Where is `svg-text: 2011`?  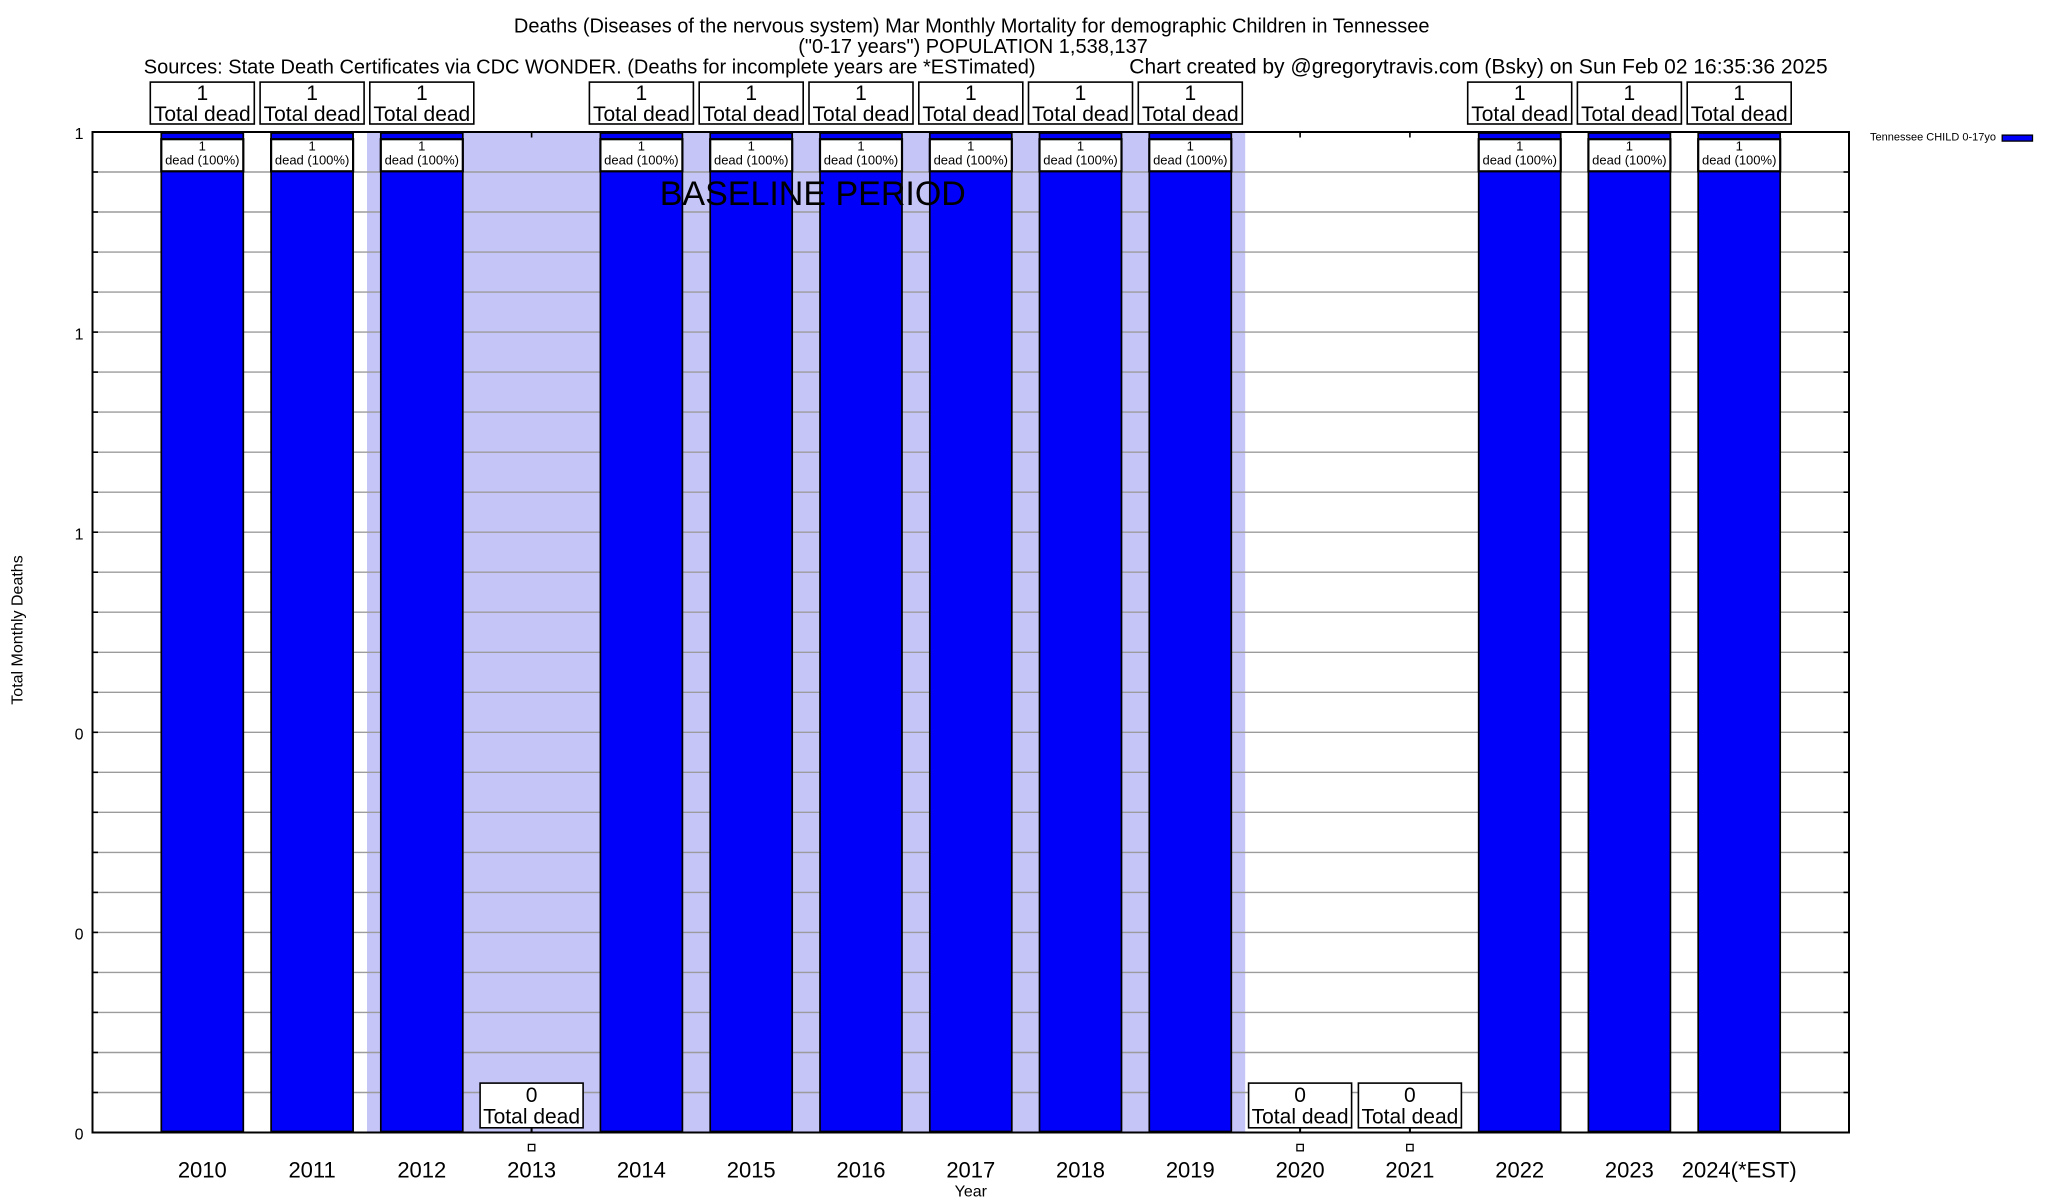
svg-text: 2011 is located at coordinates (311, 1170).